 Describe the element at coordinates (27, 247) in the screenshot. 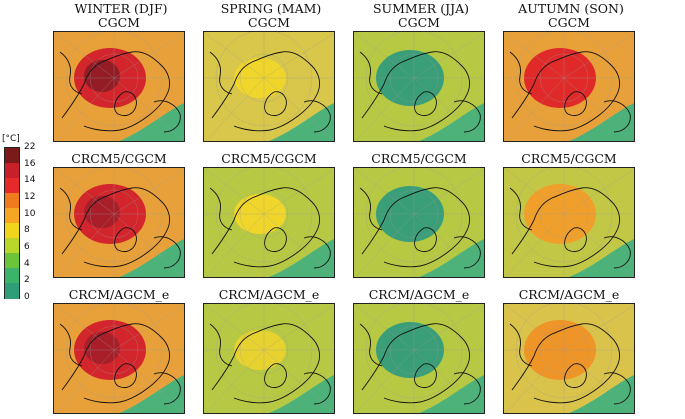

I see `colorbar-tick-label: 6` at that location.